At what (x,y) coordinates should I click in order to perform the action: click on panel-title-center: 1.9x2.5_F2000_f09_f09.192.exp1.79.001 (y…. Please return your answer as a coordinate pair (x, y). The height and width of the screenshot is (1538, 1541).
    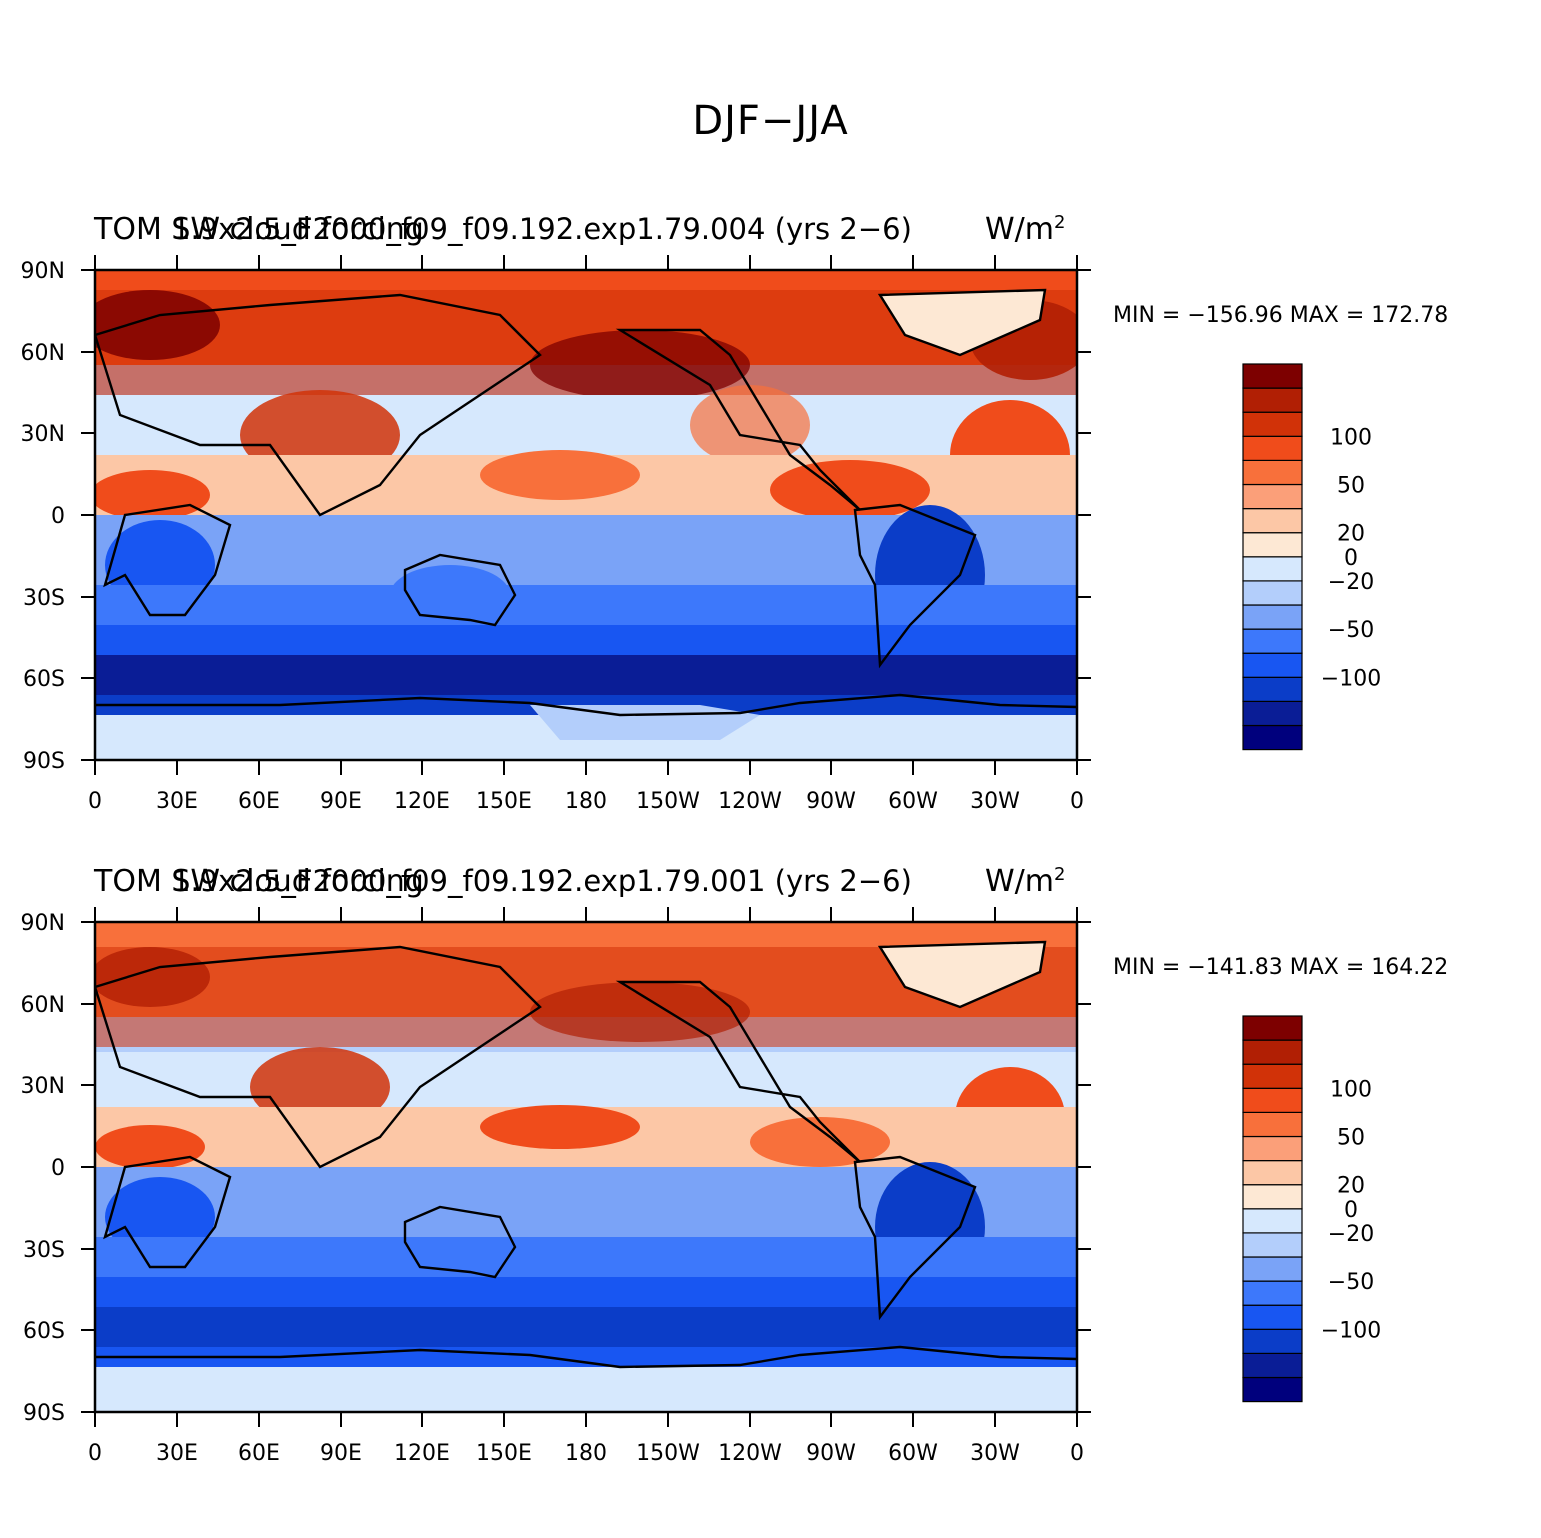
    Looking at the image, I should click on (542, 881).